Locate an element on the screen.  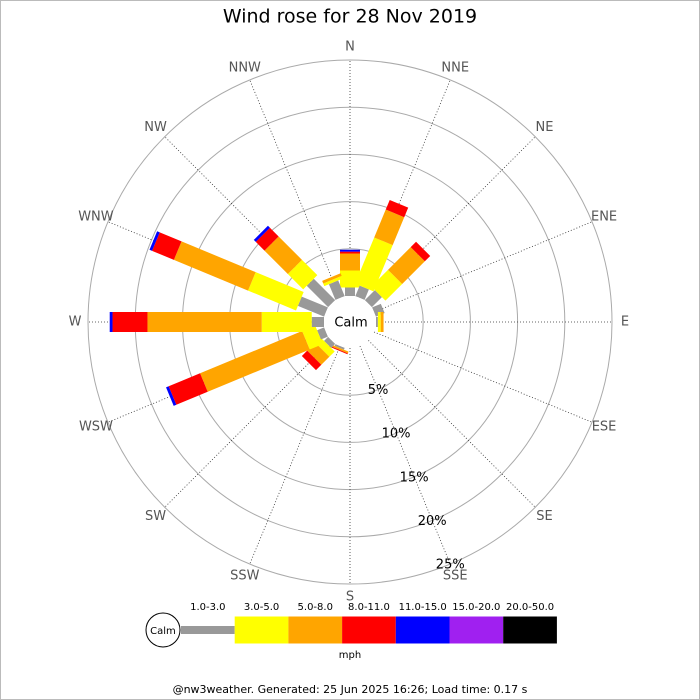
legend-label: 15.0-20.0 is located at coordinates (476, 607).